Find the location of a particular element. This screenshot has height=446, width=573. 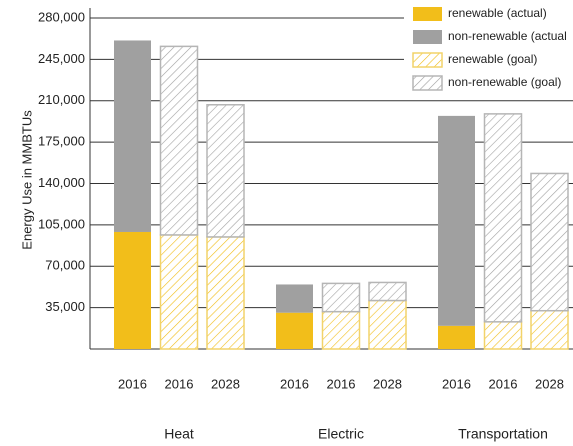

y-tick-label: 245,000 is located at coordinates (61, 58).